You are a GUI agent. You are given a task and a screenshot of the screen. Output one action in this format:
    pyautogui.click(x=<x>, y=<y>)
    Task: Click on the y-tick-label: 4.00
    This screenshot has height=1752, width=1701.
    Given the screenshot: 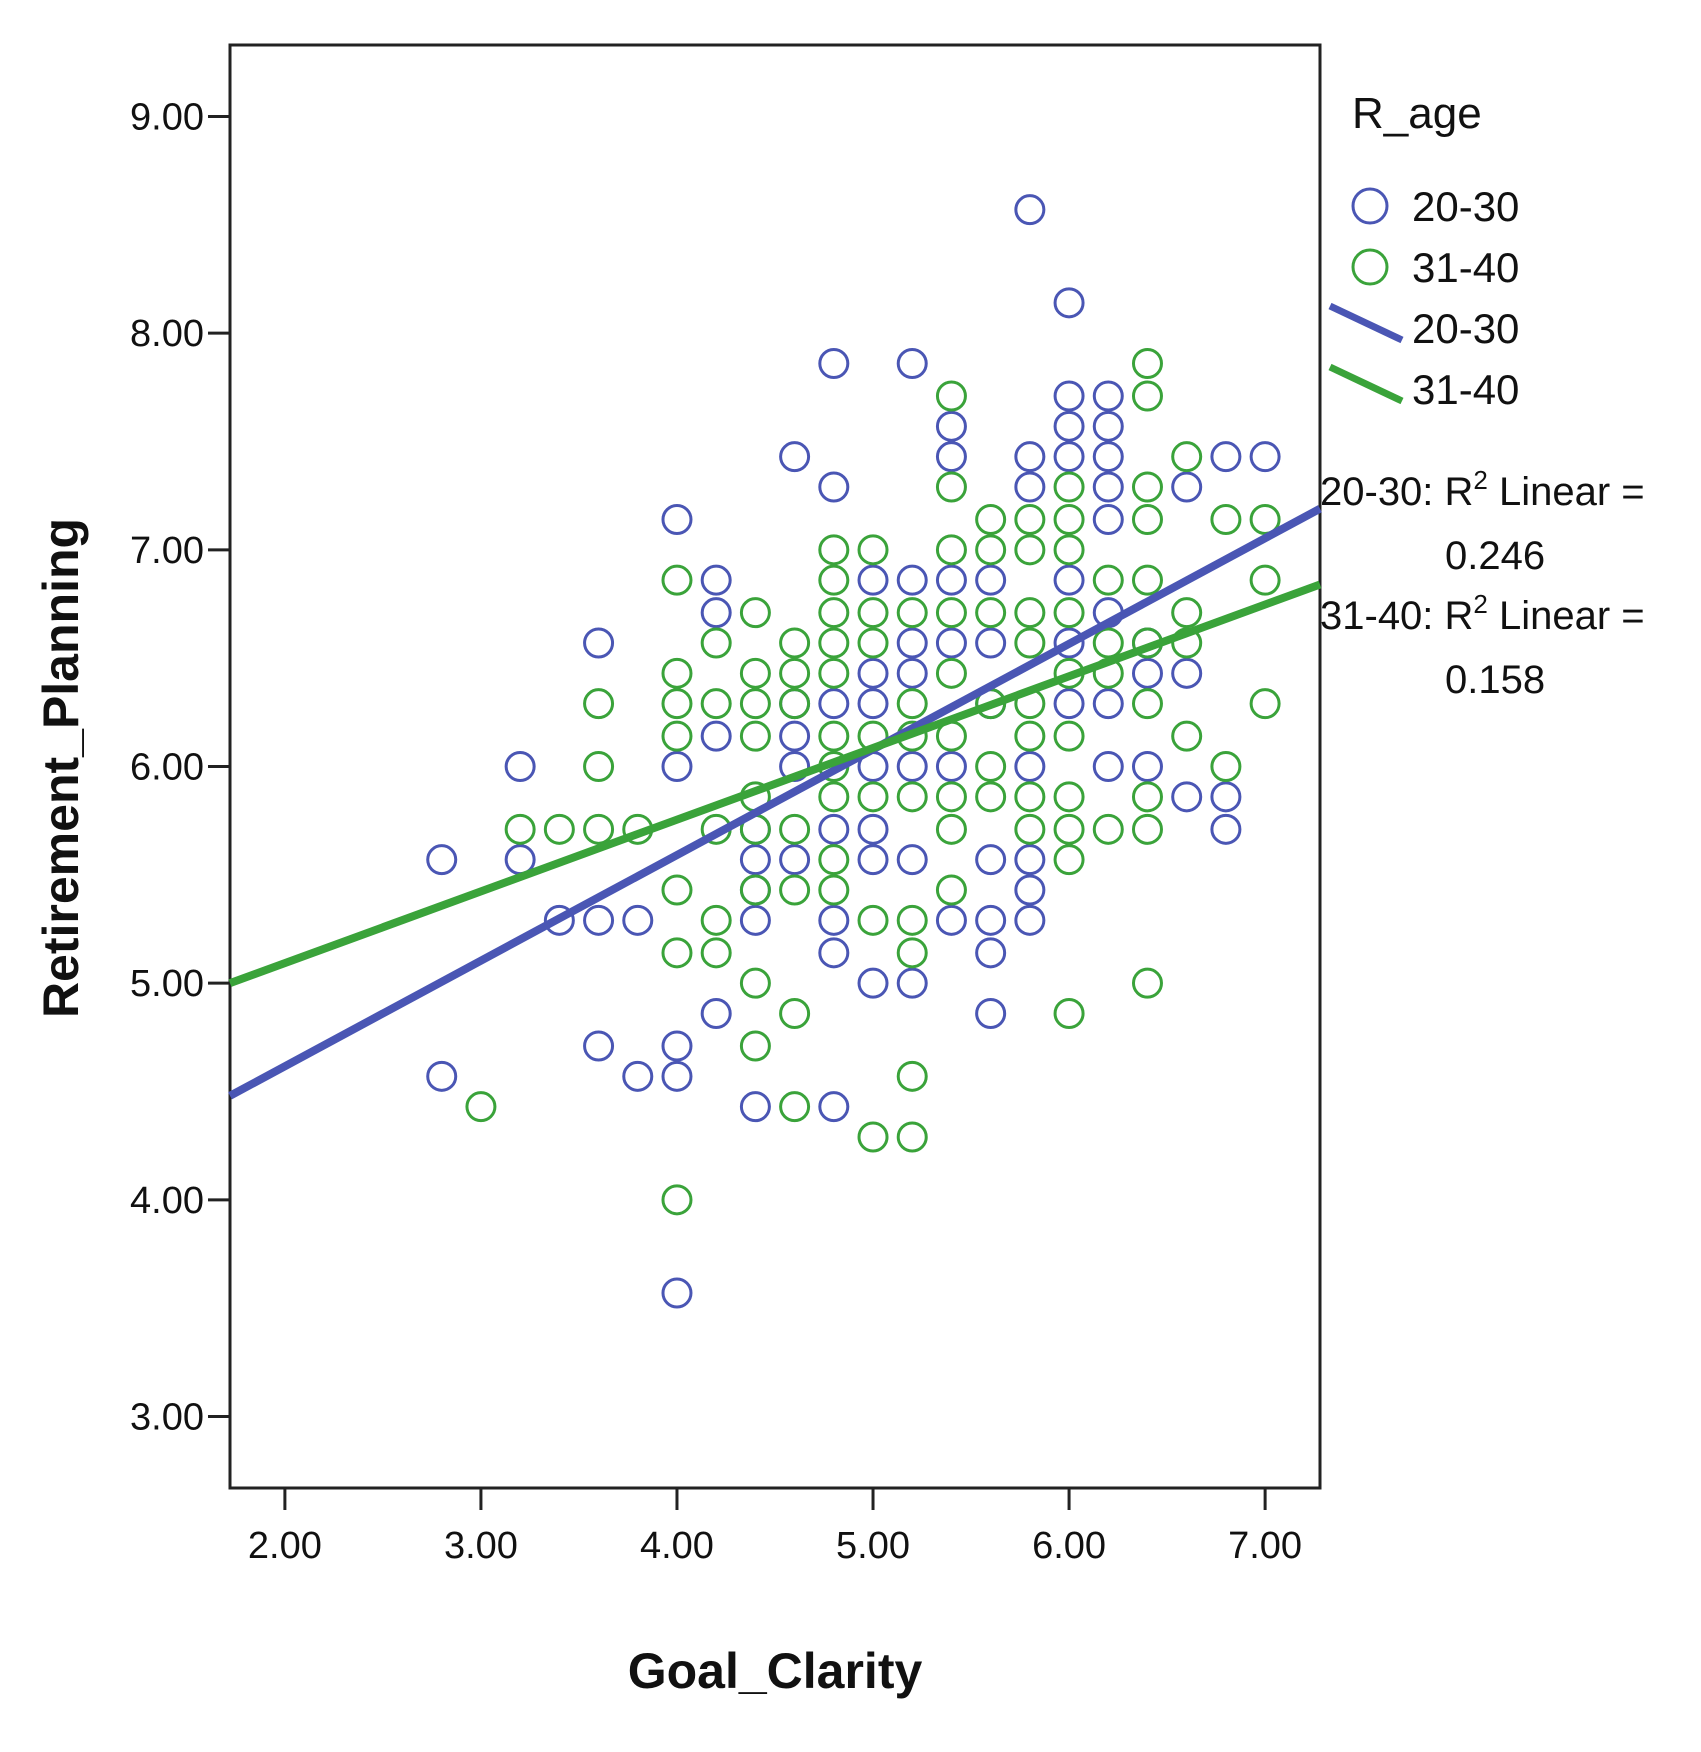 What is the action you would take?
    pyautogui.click(x=167, y=1201)
    